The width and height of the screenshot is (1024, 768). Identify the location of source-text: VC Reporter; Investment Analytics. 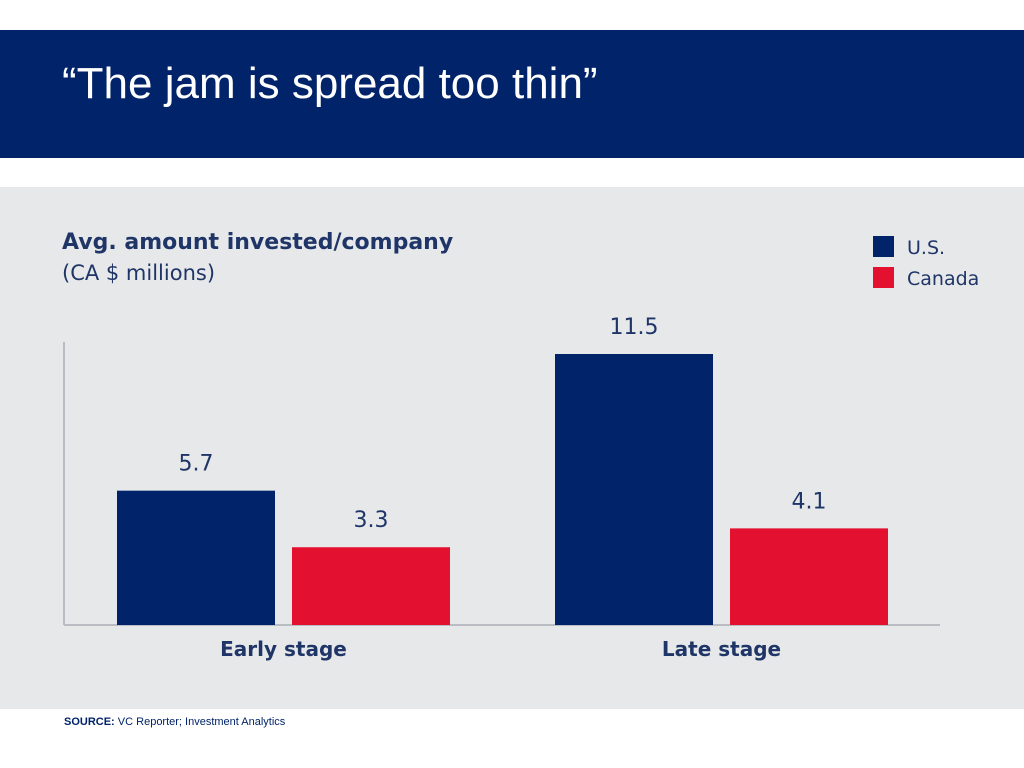
(201, 722).